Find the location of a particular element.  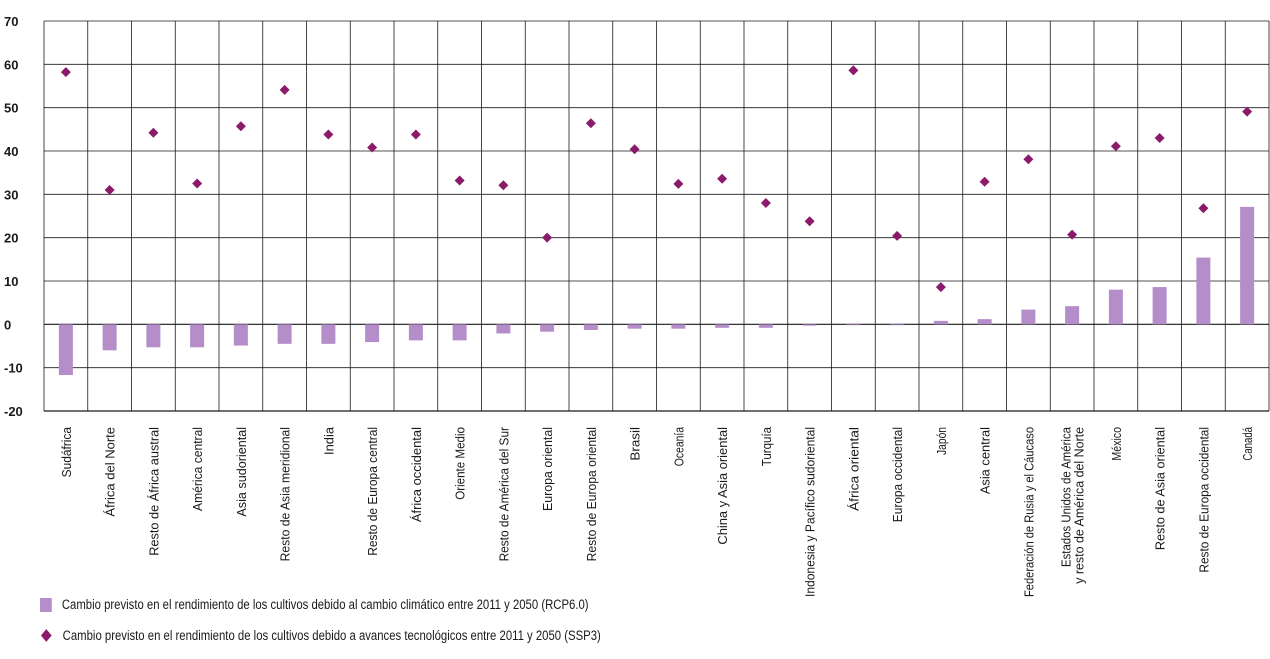

x-tick-label-line: Federación de Rusia y el Cáucaso is located at coordinates (1029, 512).